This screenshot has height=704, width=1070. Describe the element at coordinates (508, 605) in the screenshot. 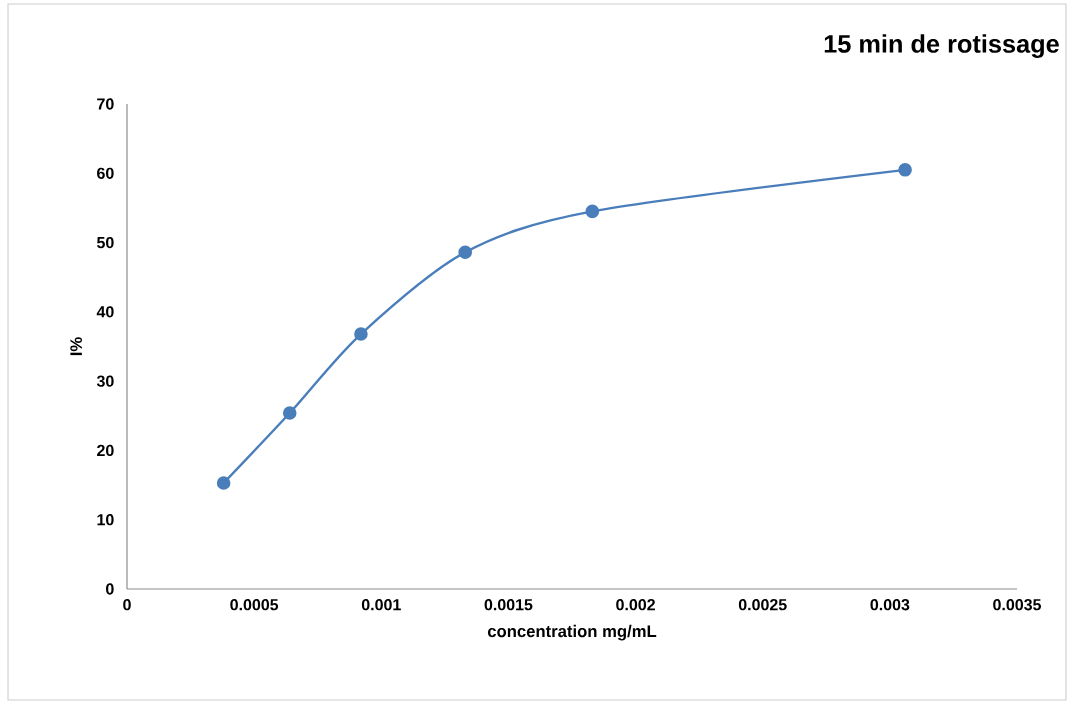

I see `x-tick-label: 0.0015` at that location.